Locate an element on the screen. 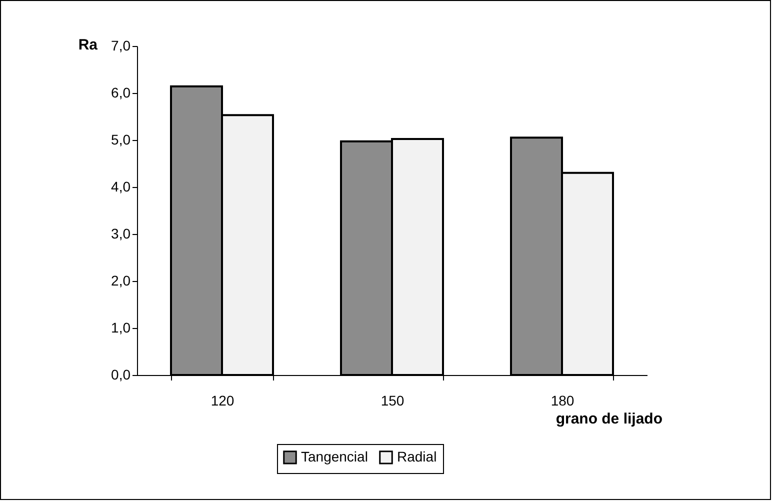  y-axis-title: Ra is located at coordinates (88, 45).